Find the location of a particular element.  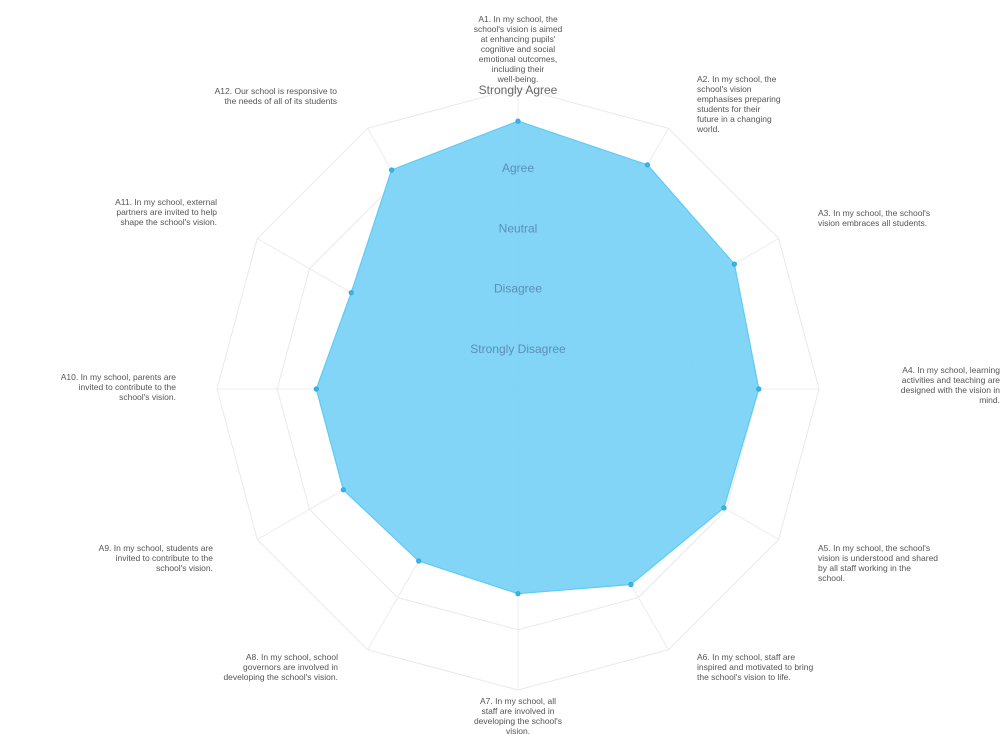

category-label-line: vision embraces all students. is located at coordinates (872, 223).